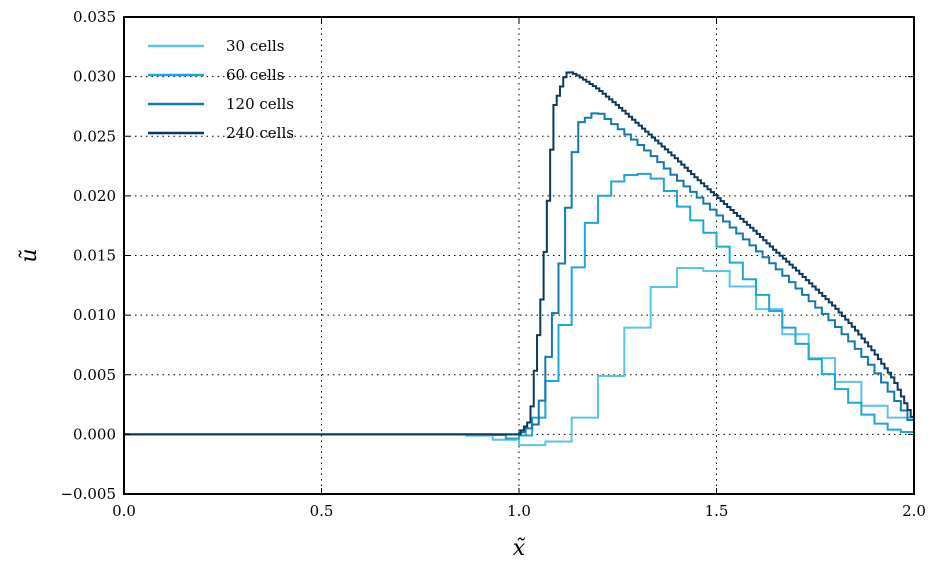 Image resolution: width=935 pixels, height=565 pixels. Describe the element at coordinates (94, 136) in the screenshot. I see `y-tick-label: 0.025` at that location.